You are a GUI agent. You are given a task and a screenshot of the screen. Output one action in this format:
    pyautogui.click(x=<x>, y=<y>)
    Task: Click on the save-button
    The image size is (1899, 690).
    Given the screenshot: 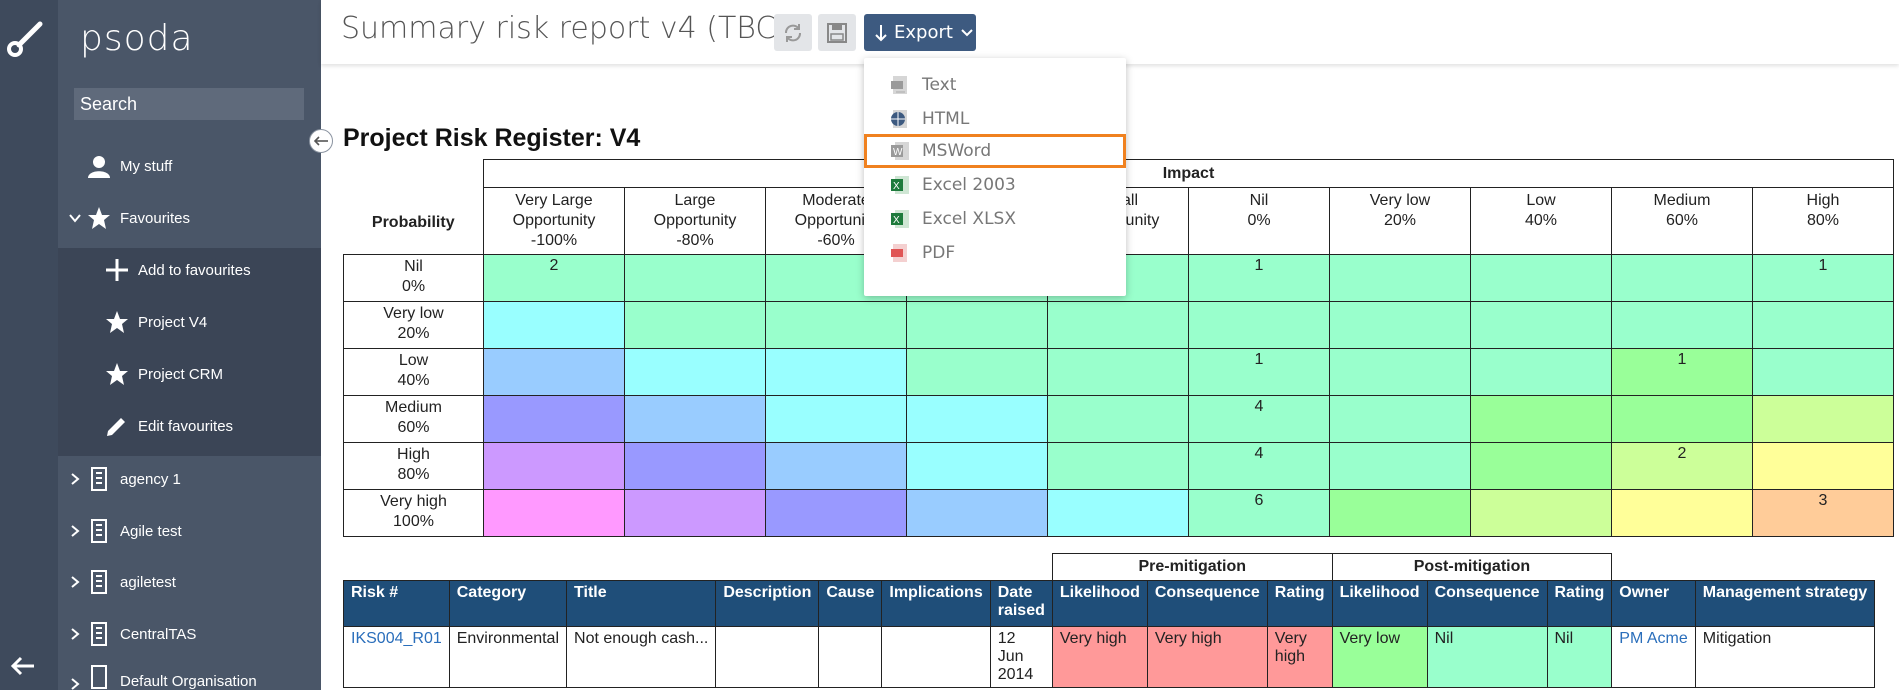 What is the action you would take?
    pyautogui.click(x=837, y=32)
    